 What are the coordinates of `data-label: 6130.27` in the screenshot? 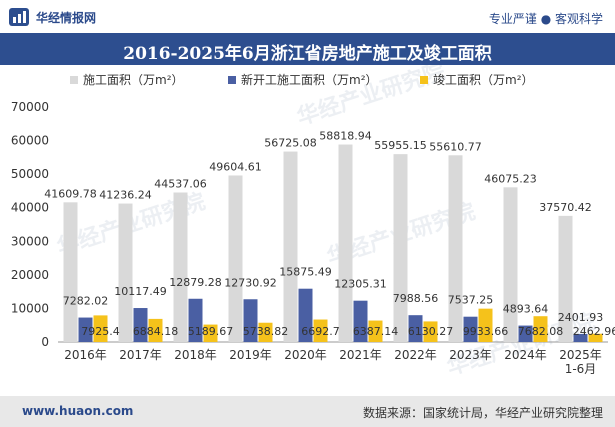 It's located at (431, 331).